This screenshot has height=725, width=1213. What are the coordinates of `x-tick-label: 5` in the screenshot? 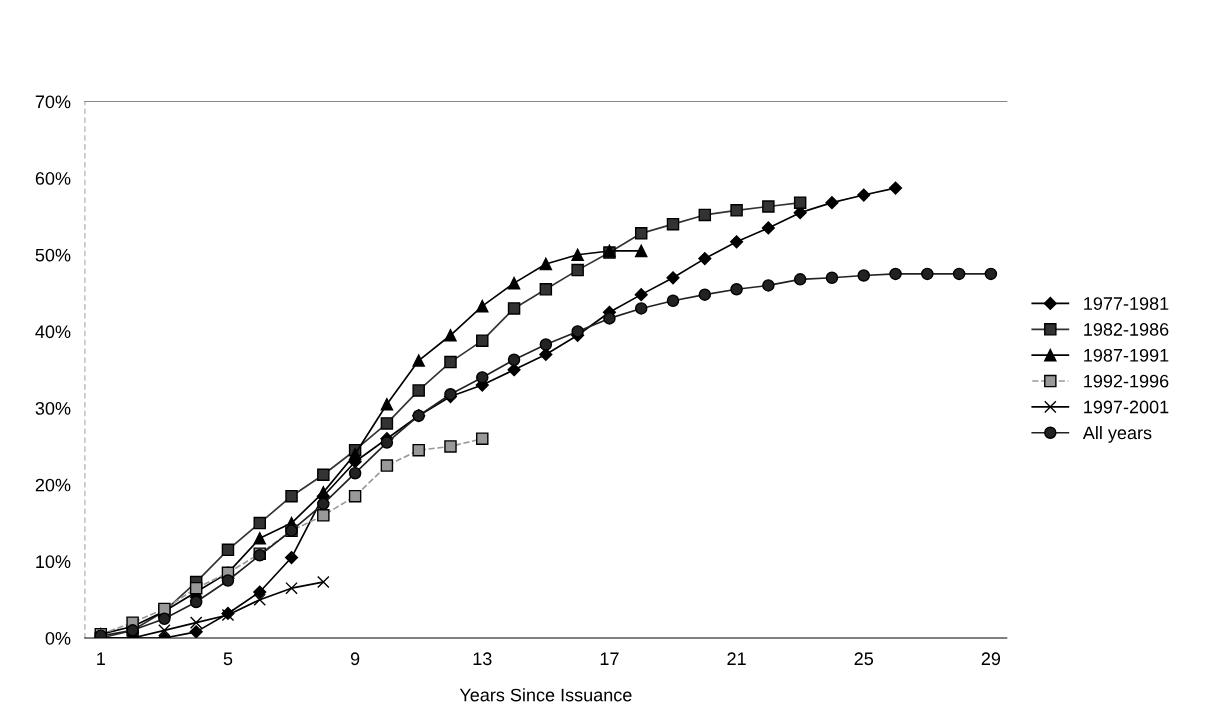 It's located at (228, 659).